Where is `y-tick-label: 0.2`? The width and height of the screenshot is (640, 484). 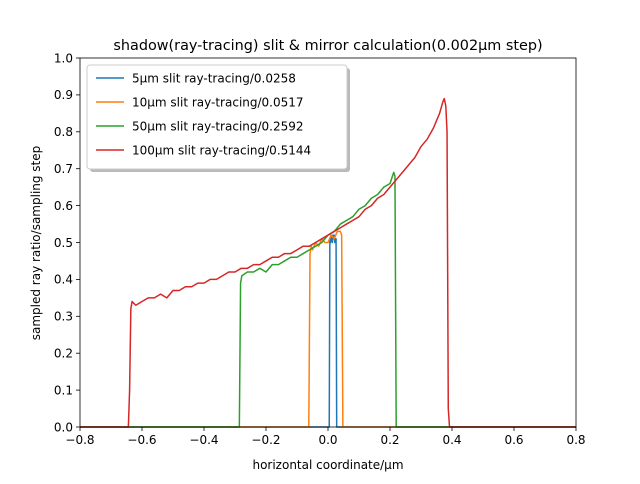
y-tick-label: 0.2 is located at coordinates (63, 354).